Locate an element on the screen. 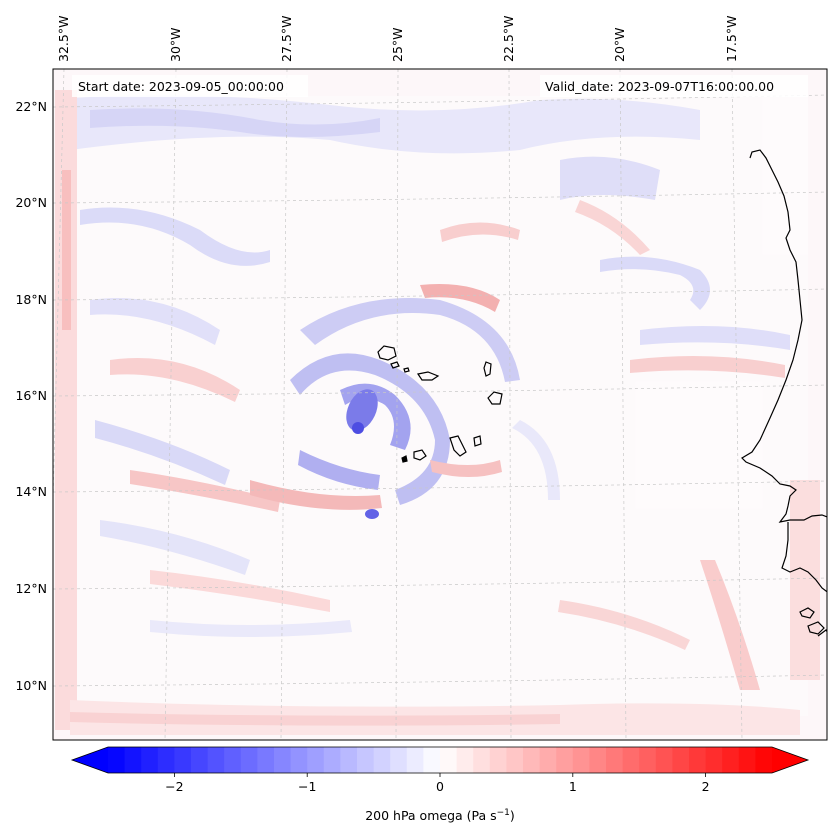 The width and height of the screenshot is (837, 839). colorbar-title-exponent: −1 is located at coordinates (503, 813).